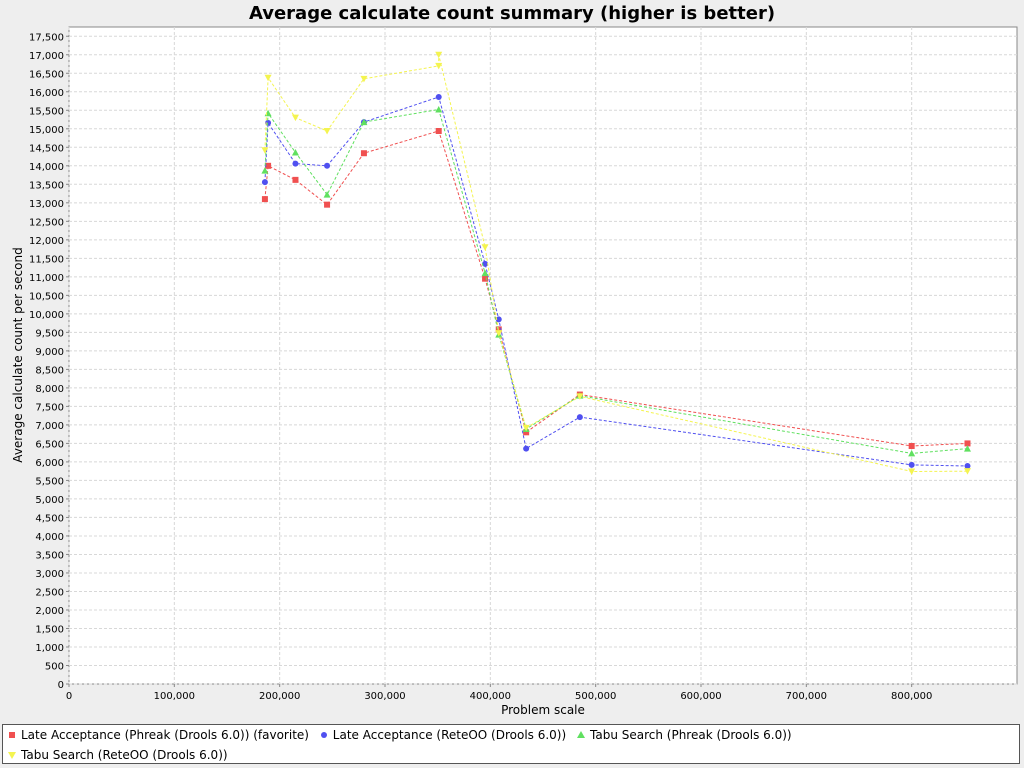 The image size is (1024, 768). Describe the element at coordinates (806, 696) in the screenshot. I see `x-tick-label: 700,000` at that location.